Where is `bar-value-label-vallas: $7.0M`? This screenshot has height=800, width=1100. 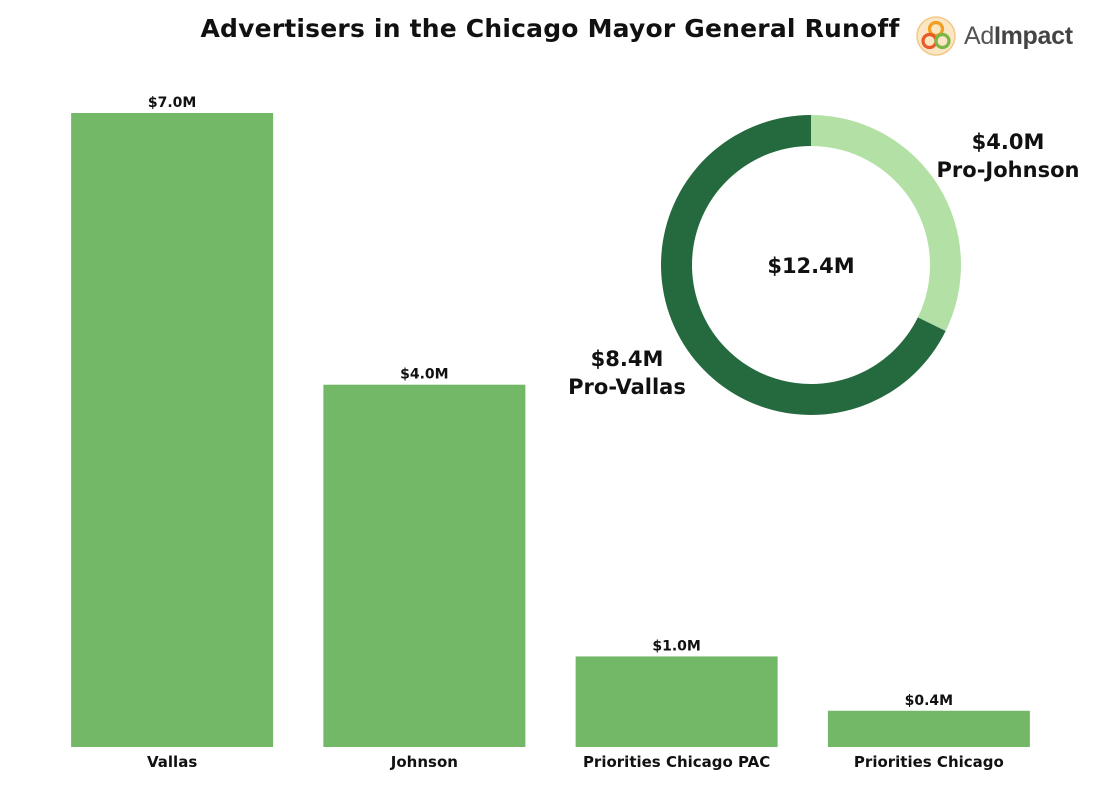 bar-value-label-vallas: $7.0M is located at coordinates (172, 103).